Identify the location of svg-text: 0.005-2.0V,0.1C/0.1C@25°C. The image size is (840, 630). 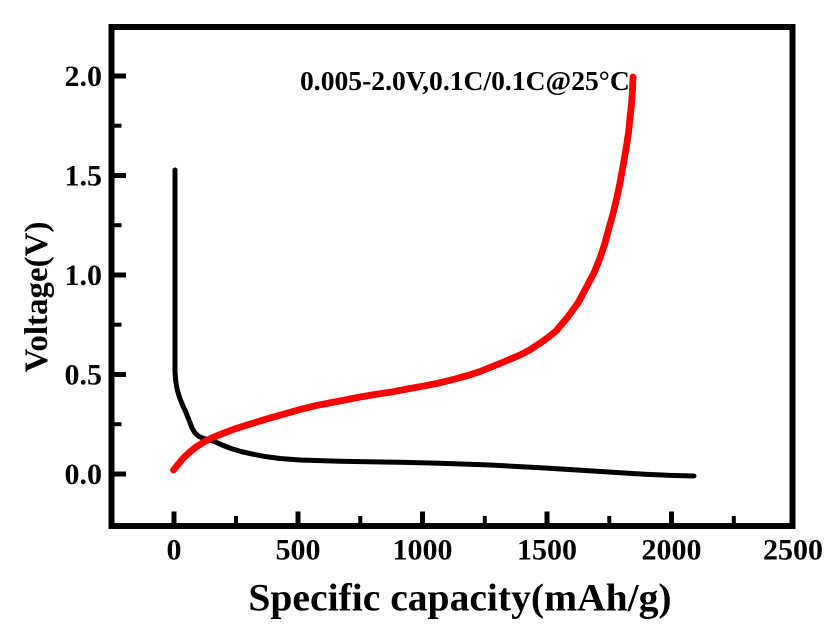
(465, 80).